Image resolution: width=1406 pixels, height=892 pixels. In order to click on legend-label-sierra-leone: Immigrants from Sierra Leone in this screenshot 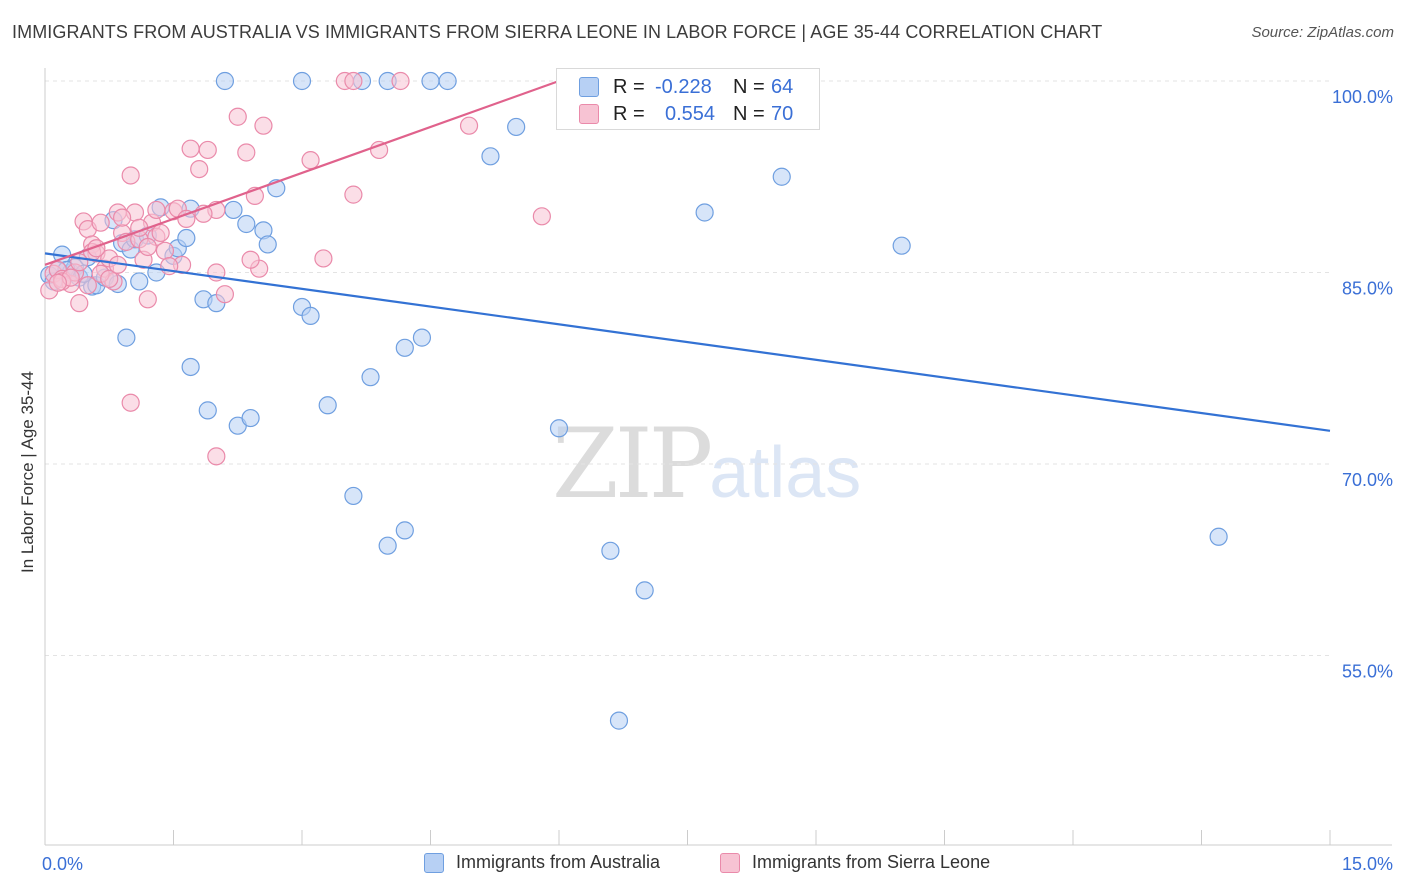, I will do `click(871, 862)`.